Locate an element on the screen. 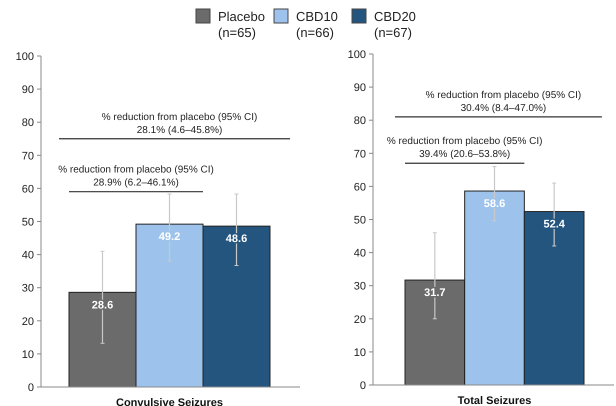 The height and width of the screenshot is (406, 616). data-label: 49.2 is located at coordinates (169, 237).